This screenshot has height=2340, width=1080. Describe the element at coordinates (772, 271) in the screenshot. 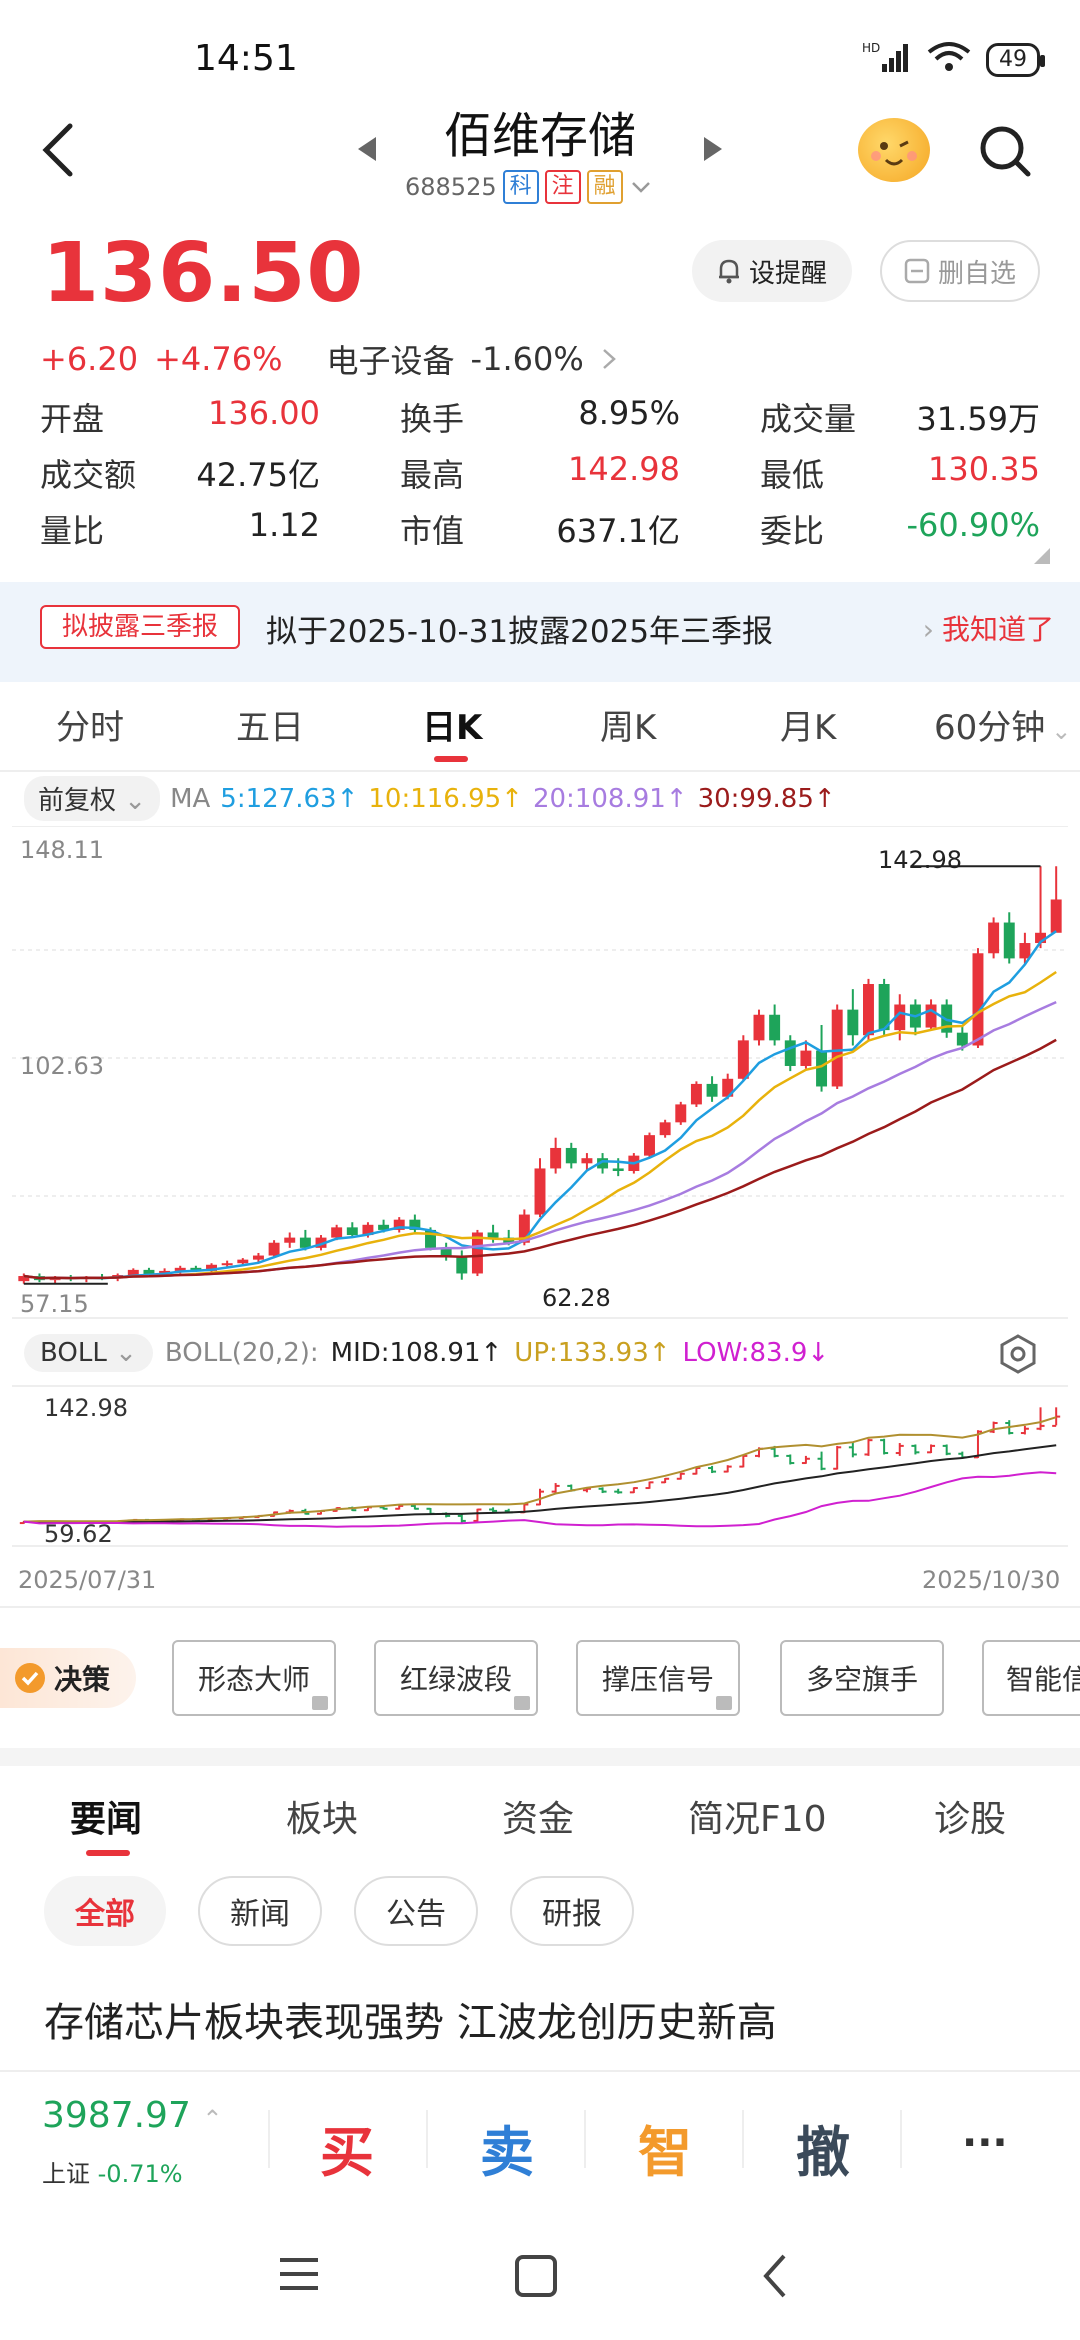

I see `set-alert-button: 设提醒` at that location.